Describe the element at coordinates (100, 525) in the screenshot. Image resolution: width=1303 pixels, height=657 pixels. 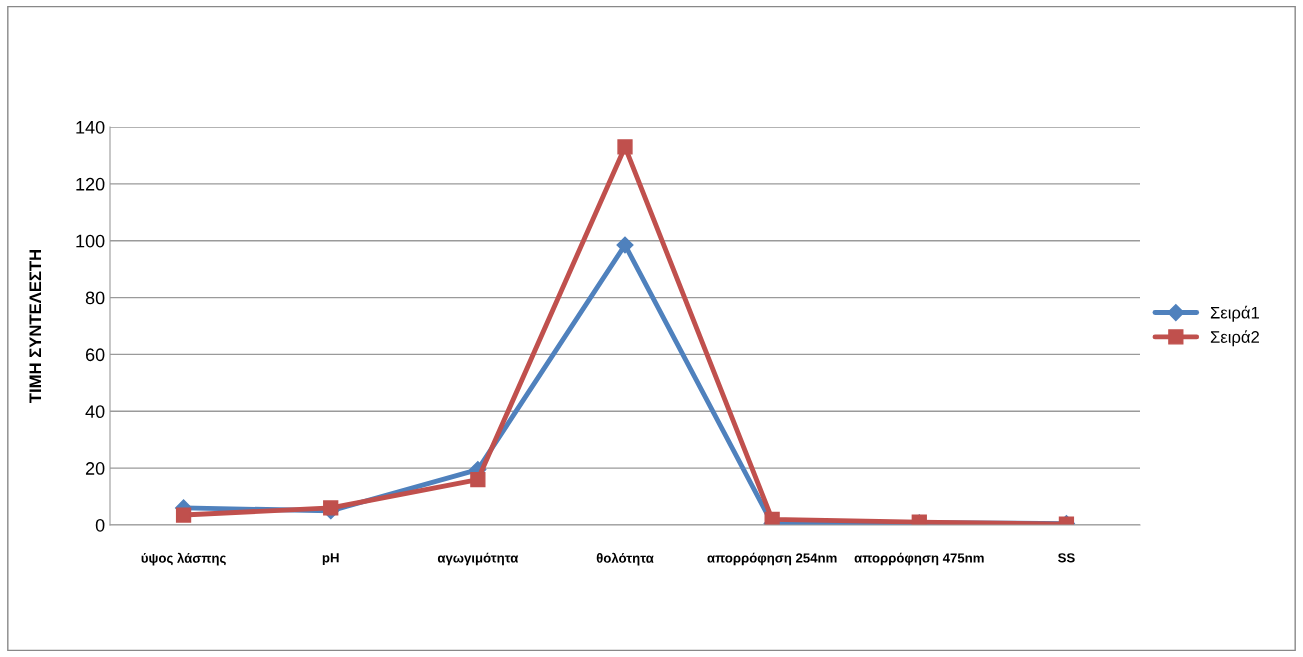
I see `y-tick-label: 0` at that location.